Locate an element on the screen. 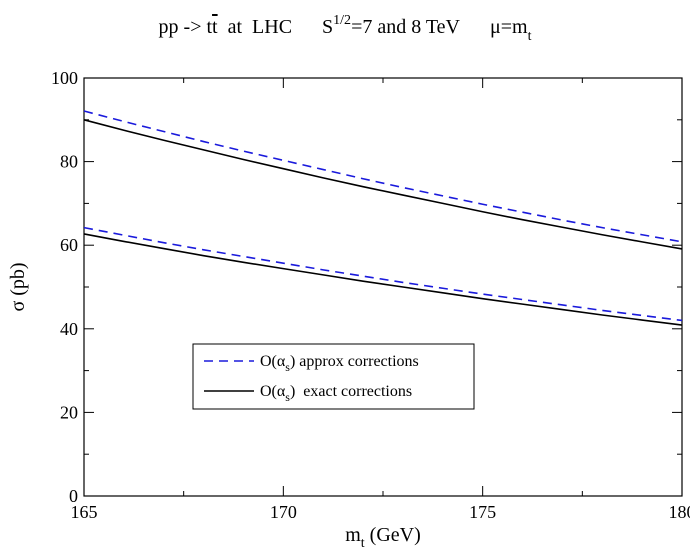  legend-label-exact: O(αs) exact corrections is located at coordinates (336, 393).